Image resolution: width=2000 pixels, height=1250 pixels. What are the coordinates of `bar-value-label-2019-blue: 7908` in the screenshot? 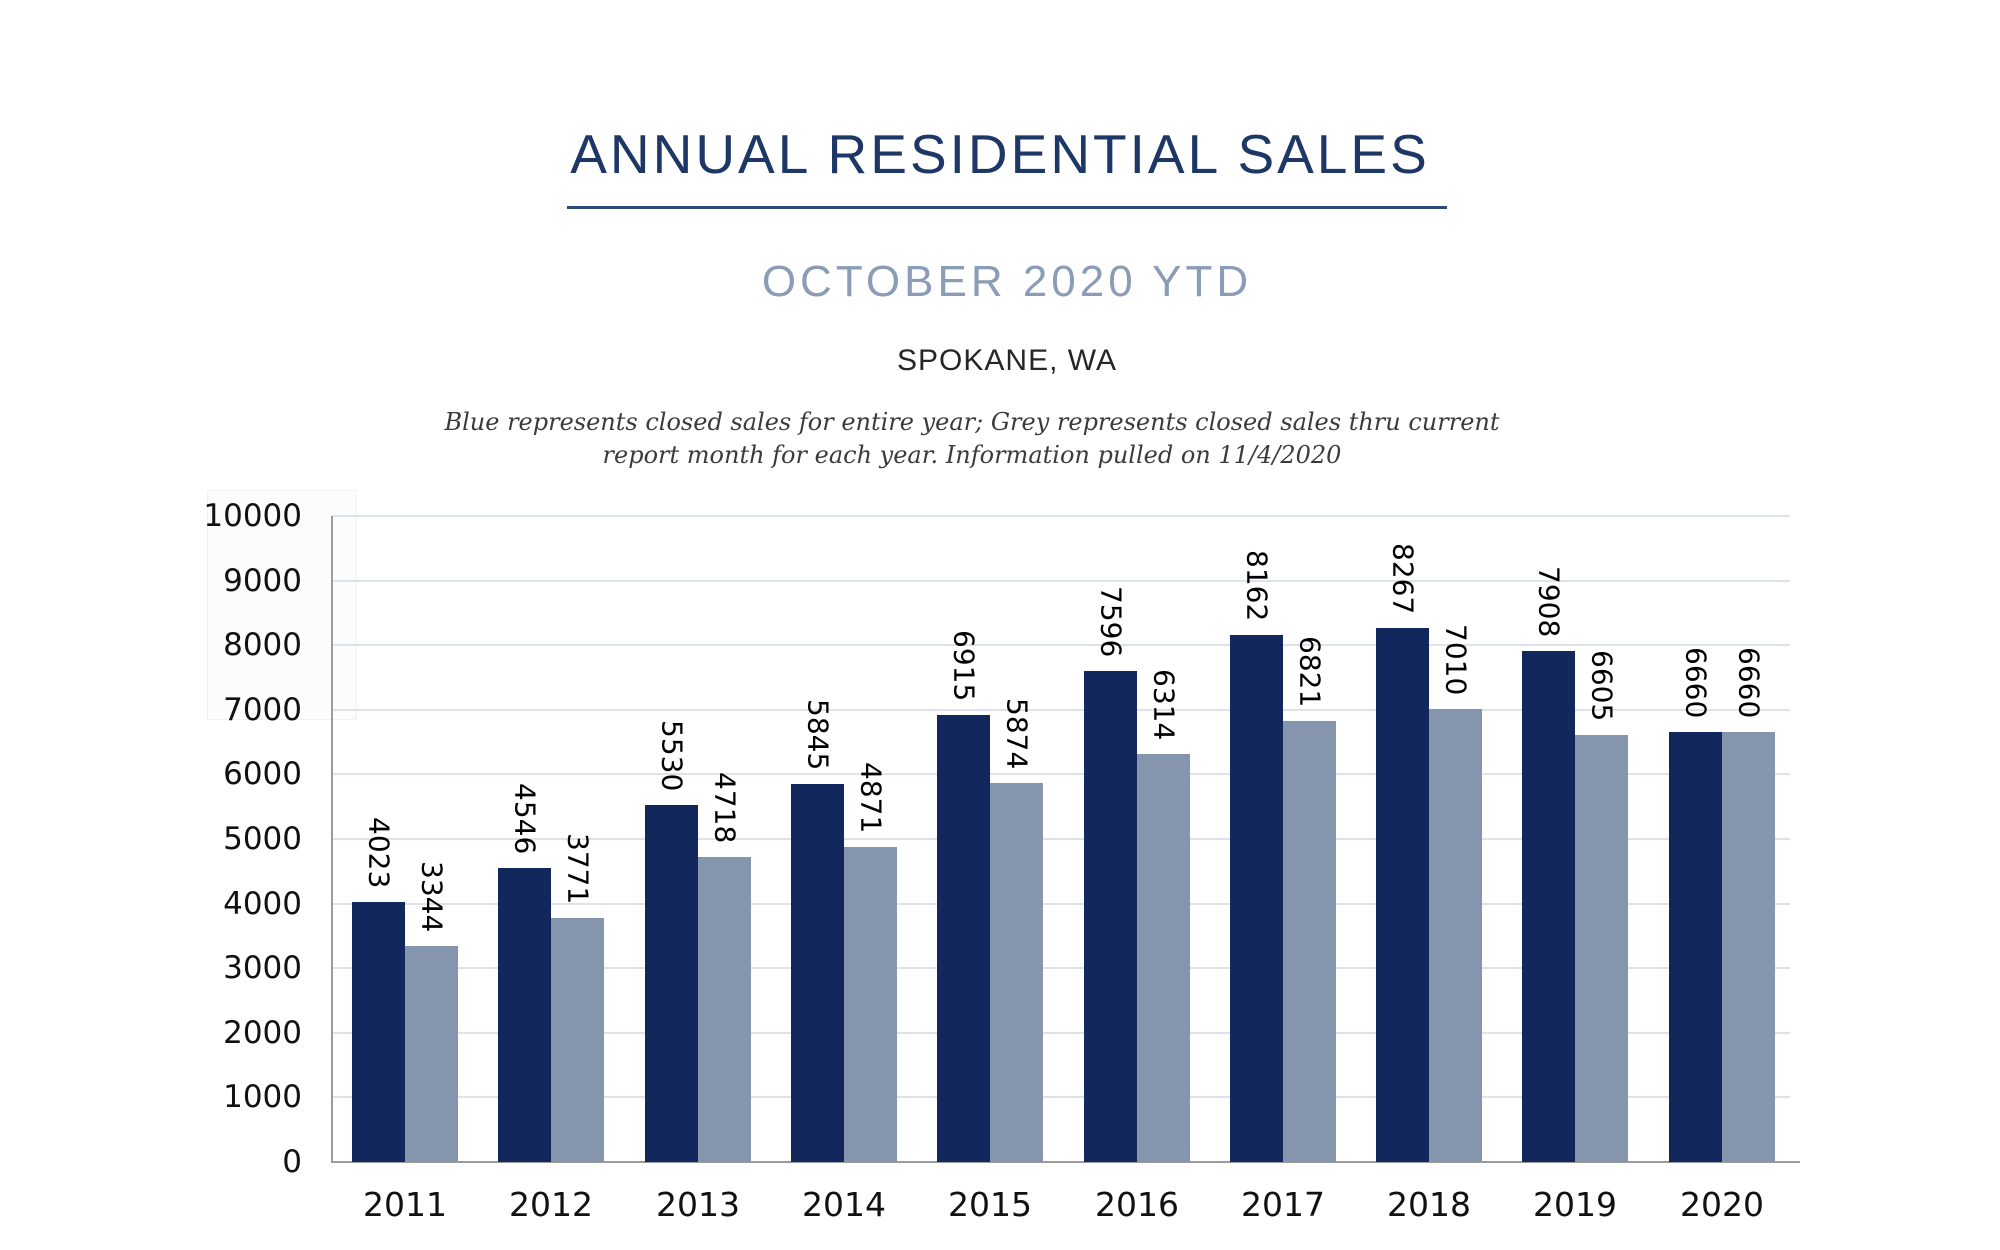 It's located at (1549, 601).